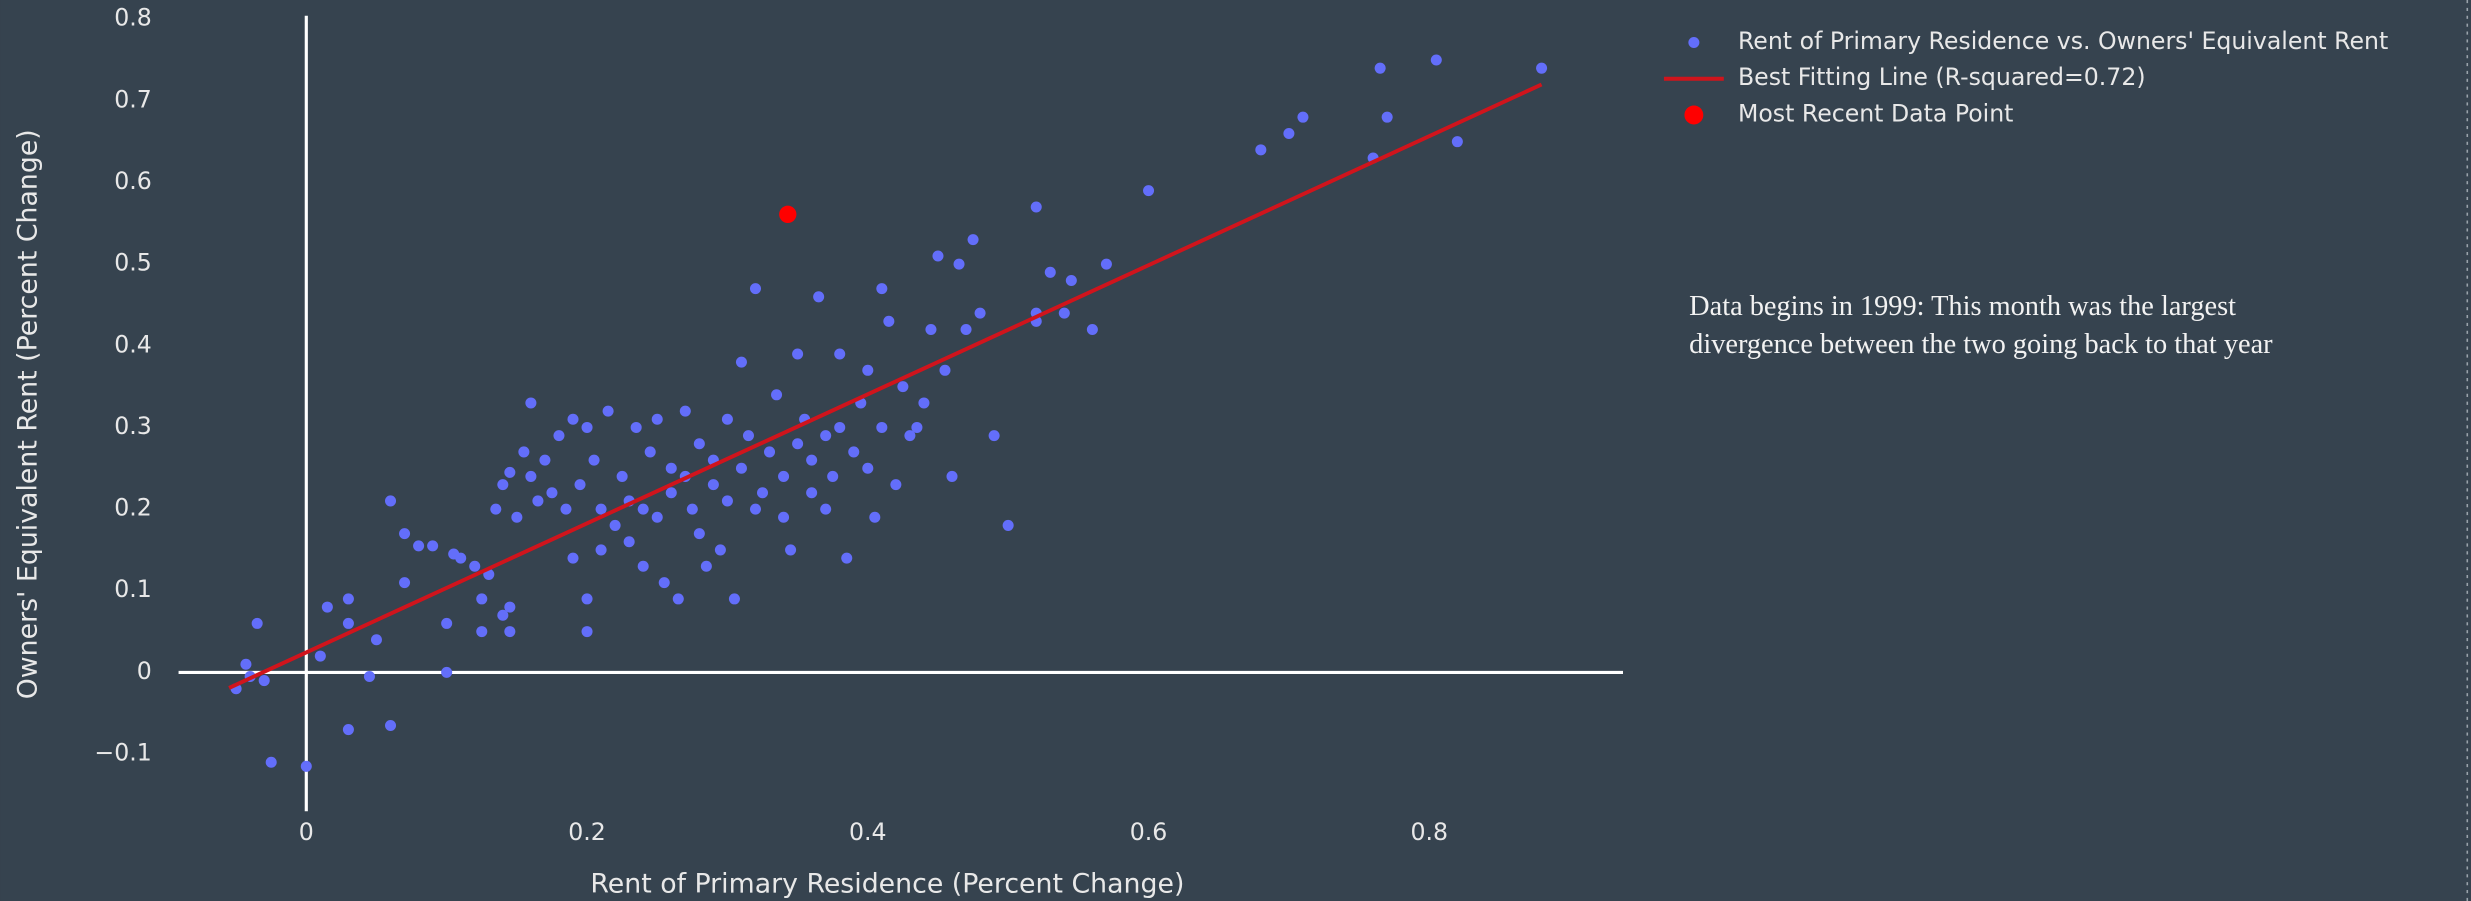  I want to click on y-tick-label: 0.5, so click(133, 263).